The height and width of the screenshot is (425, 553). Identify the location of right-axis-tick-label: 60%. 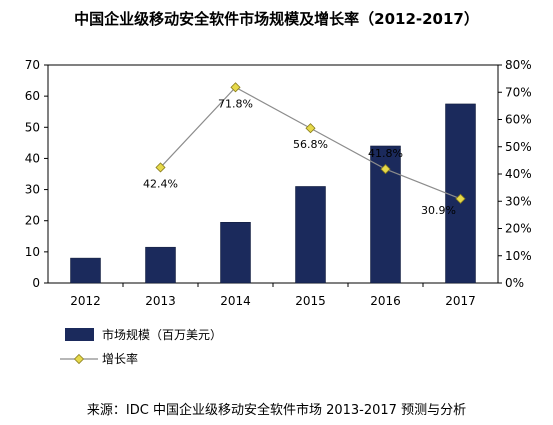
(518, 120).